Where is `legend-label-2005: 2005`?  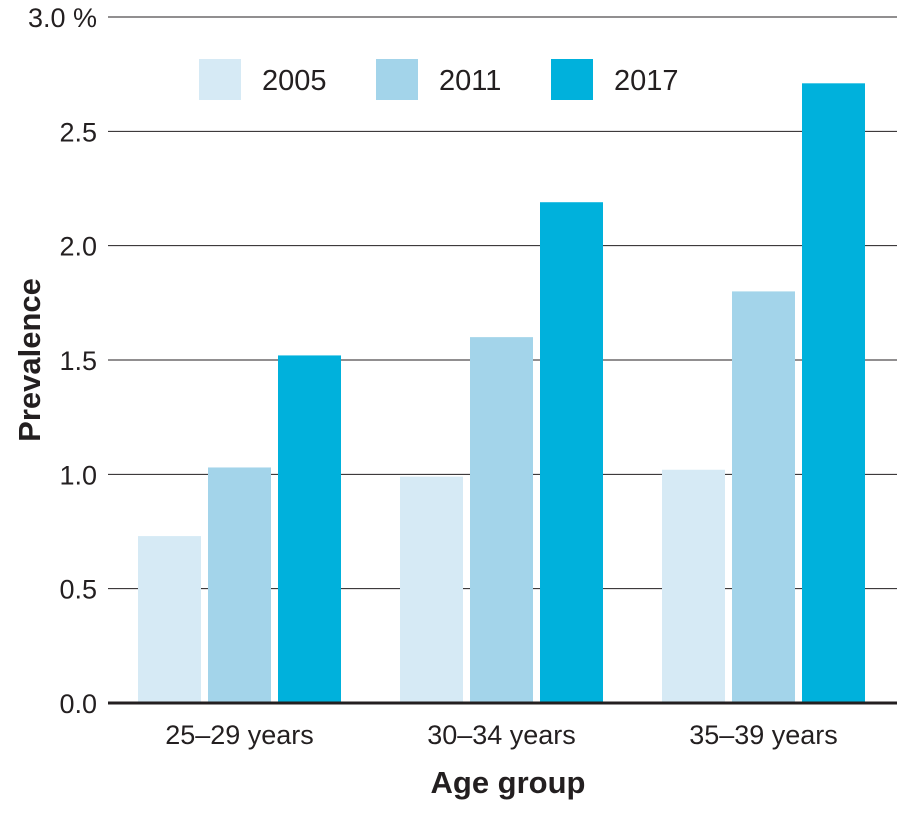
legend-label-2005: 2005 is located at coordinates (294, 81).